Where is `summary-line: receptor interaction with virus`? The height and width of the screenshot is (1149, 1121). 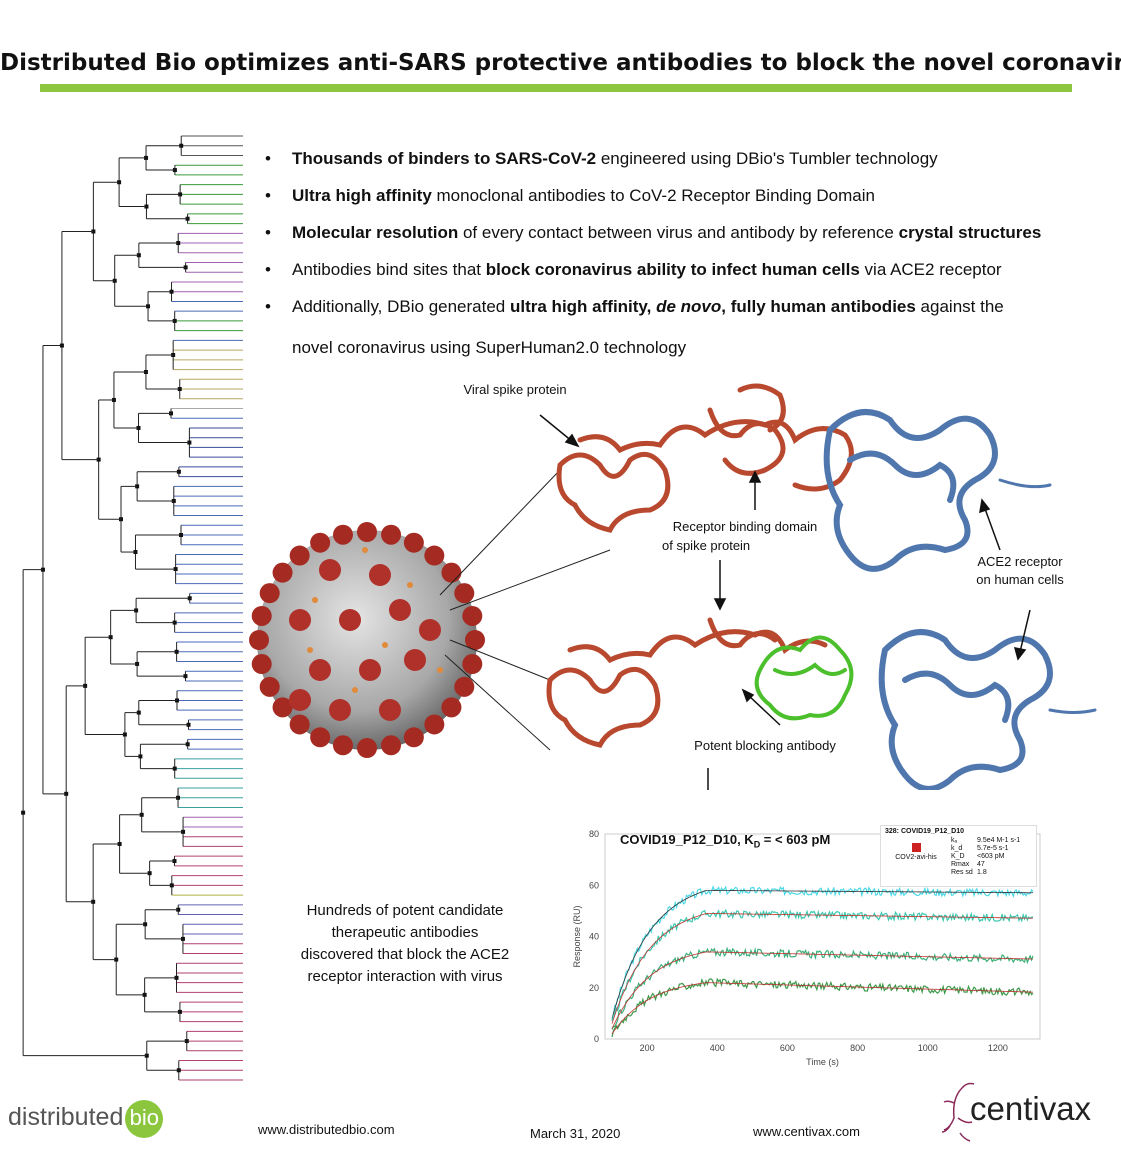 summary-line: receptor interaction with virus is located at coordinates (405, 976).